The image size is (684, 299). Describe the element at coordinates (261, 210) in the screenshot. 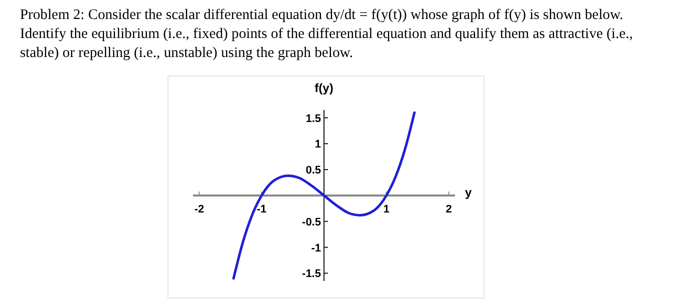

I see `x-tick-label: -1` at that location.